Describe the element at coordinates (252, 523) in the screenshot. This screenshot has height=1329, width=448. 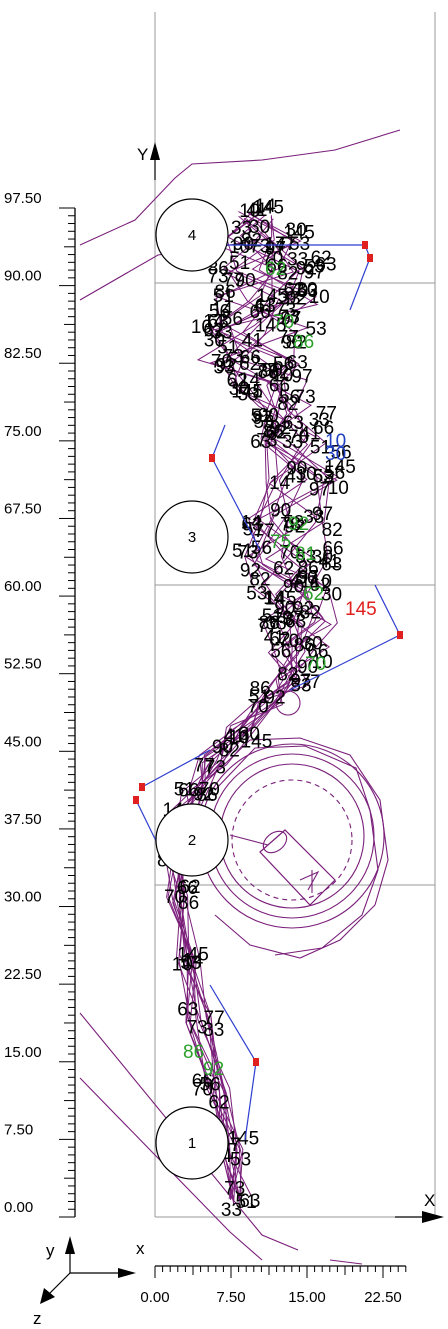
I see `cluster-number: 14` at that location.